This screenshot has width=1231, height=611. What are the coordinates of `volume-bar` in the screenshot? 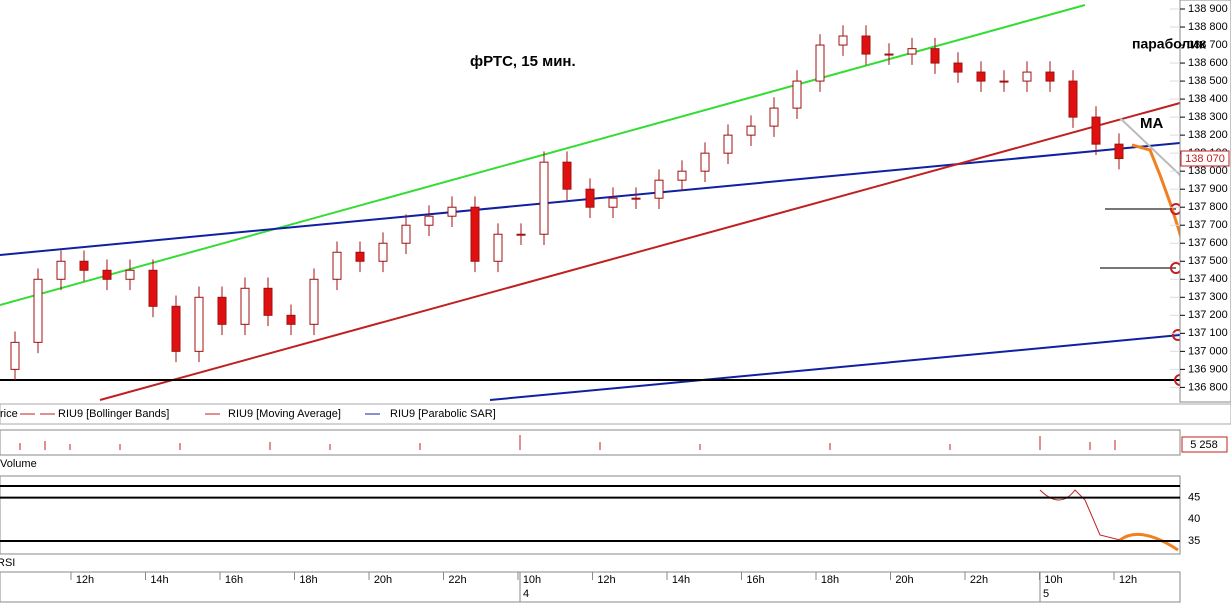 It's located at (567, 442).